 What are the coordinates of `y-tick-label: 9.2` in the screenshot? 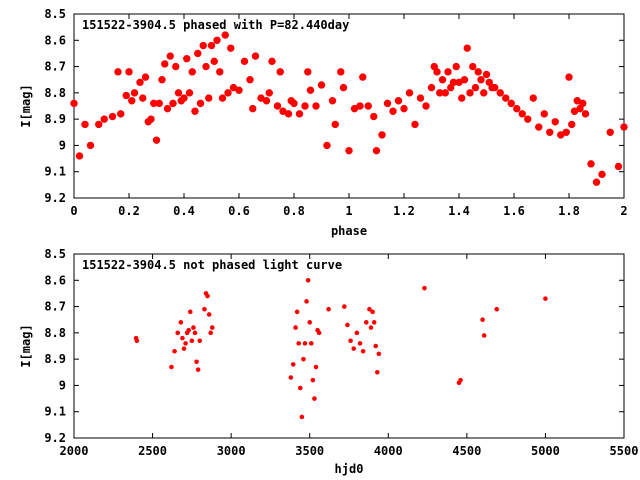 It's located at (55, 438).